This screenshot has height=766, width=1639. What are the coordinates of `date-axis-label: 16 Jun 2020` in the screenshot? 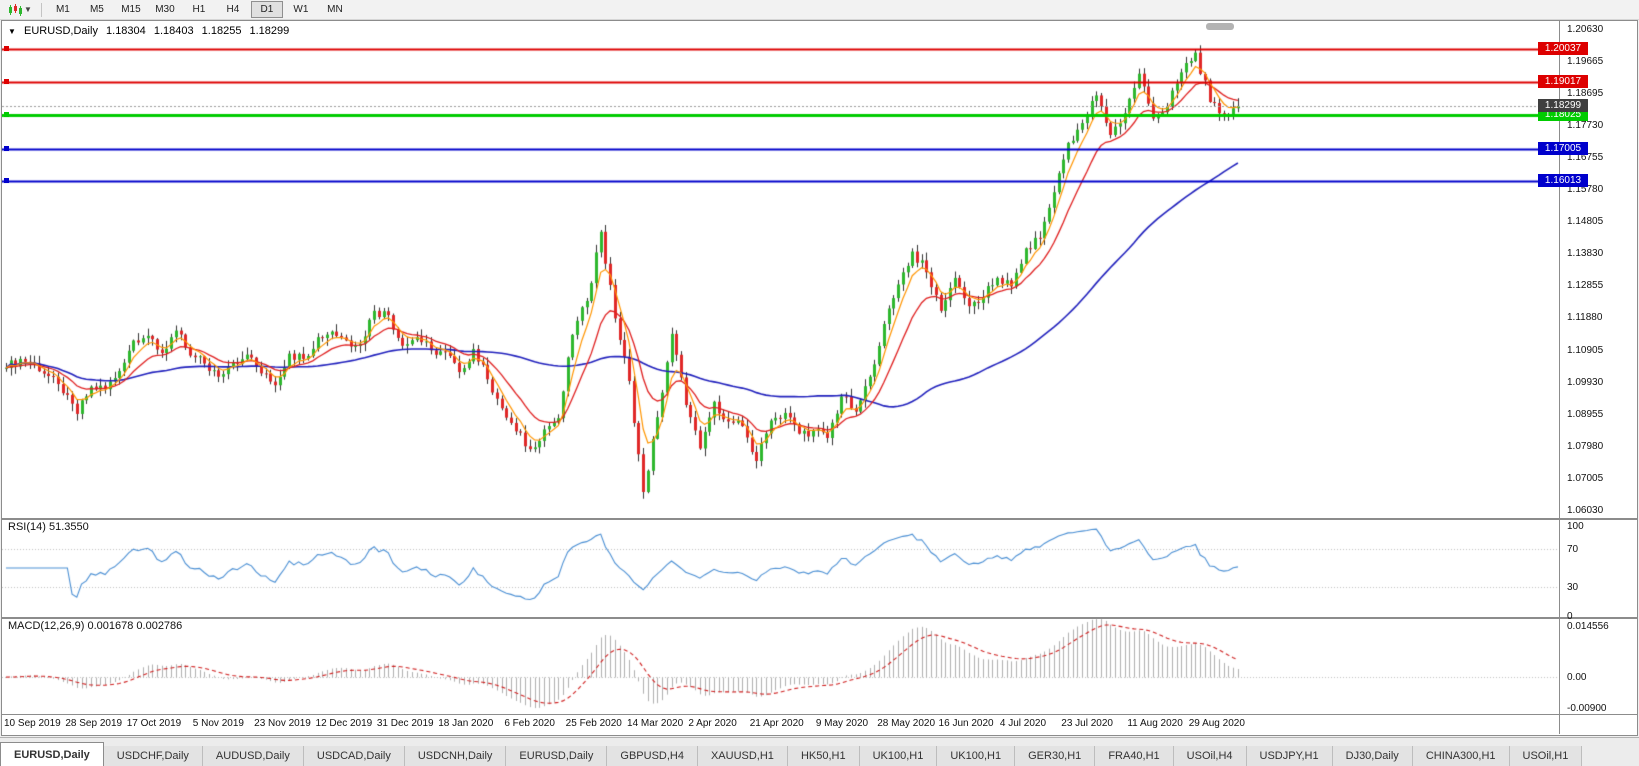 It's located at (966, 723).